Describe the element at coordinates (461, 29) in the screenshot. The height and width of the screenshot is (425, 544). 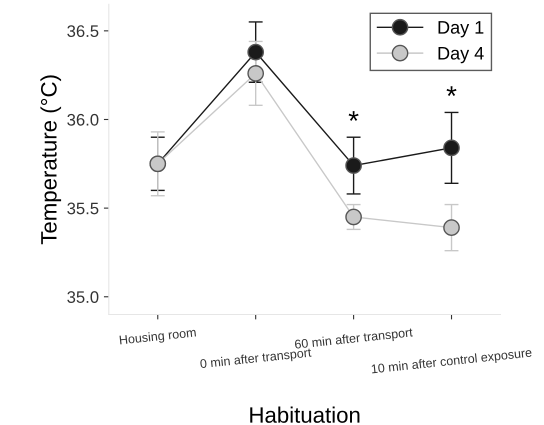
I see `legend-label: Day 1` at that location.